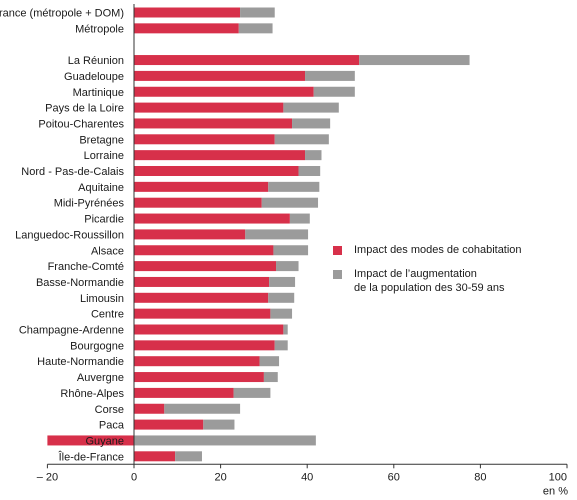 The height and width of the screenshot is (500, 577). Describe the element at coordinates (134, 477) in the screenshot. I see `x-tick-label: 0` at that location.